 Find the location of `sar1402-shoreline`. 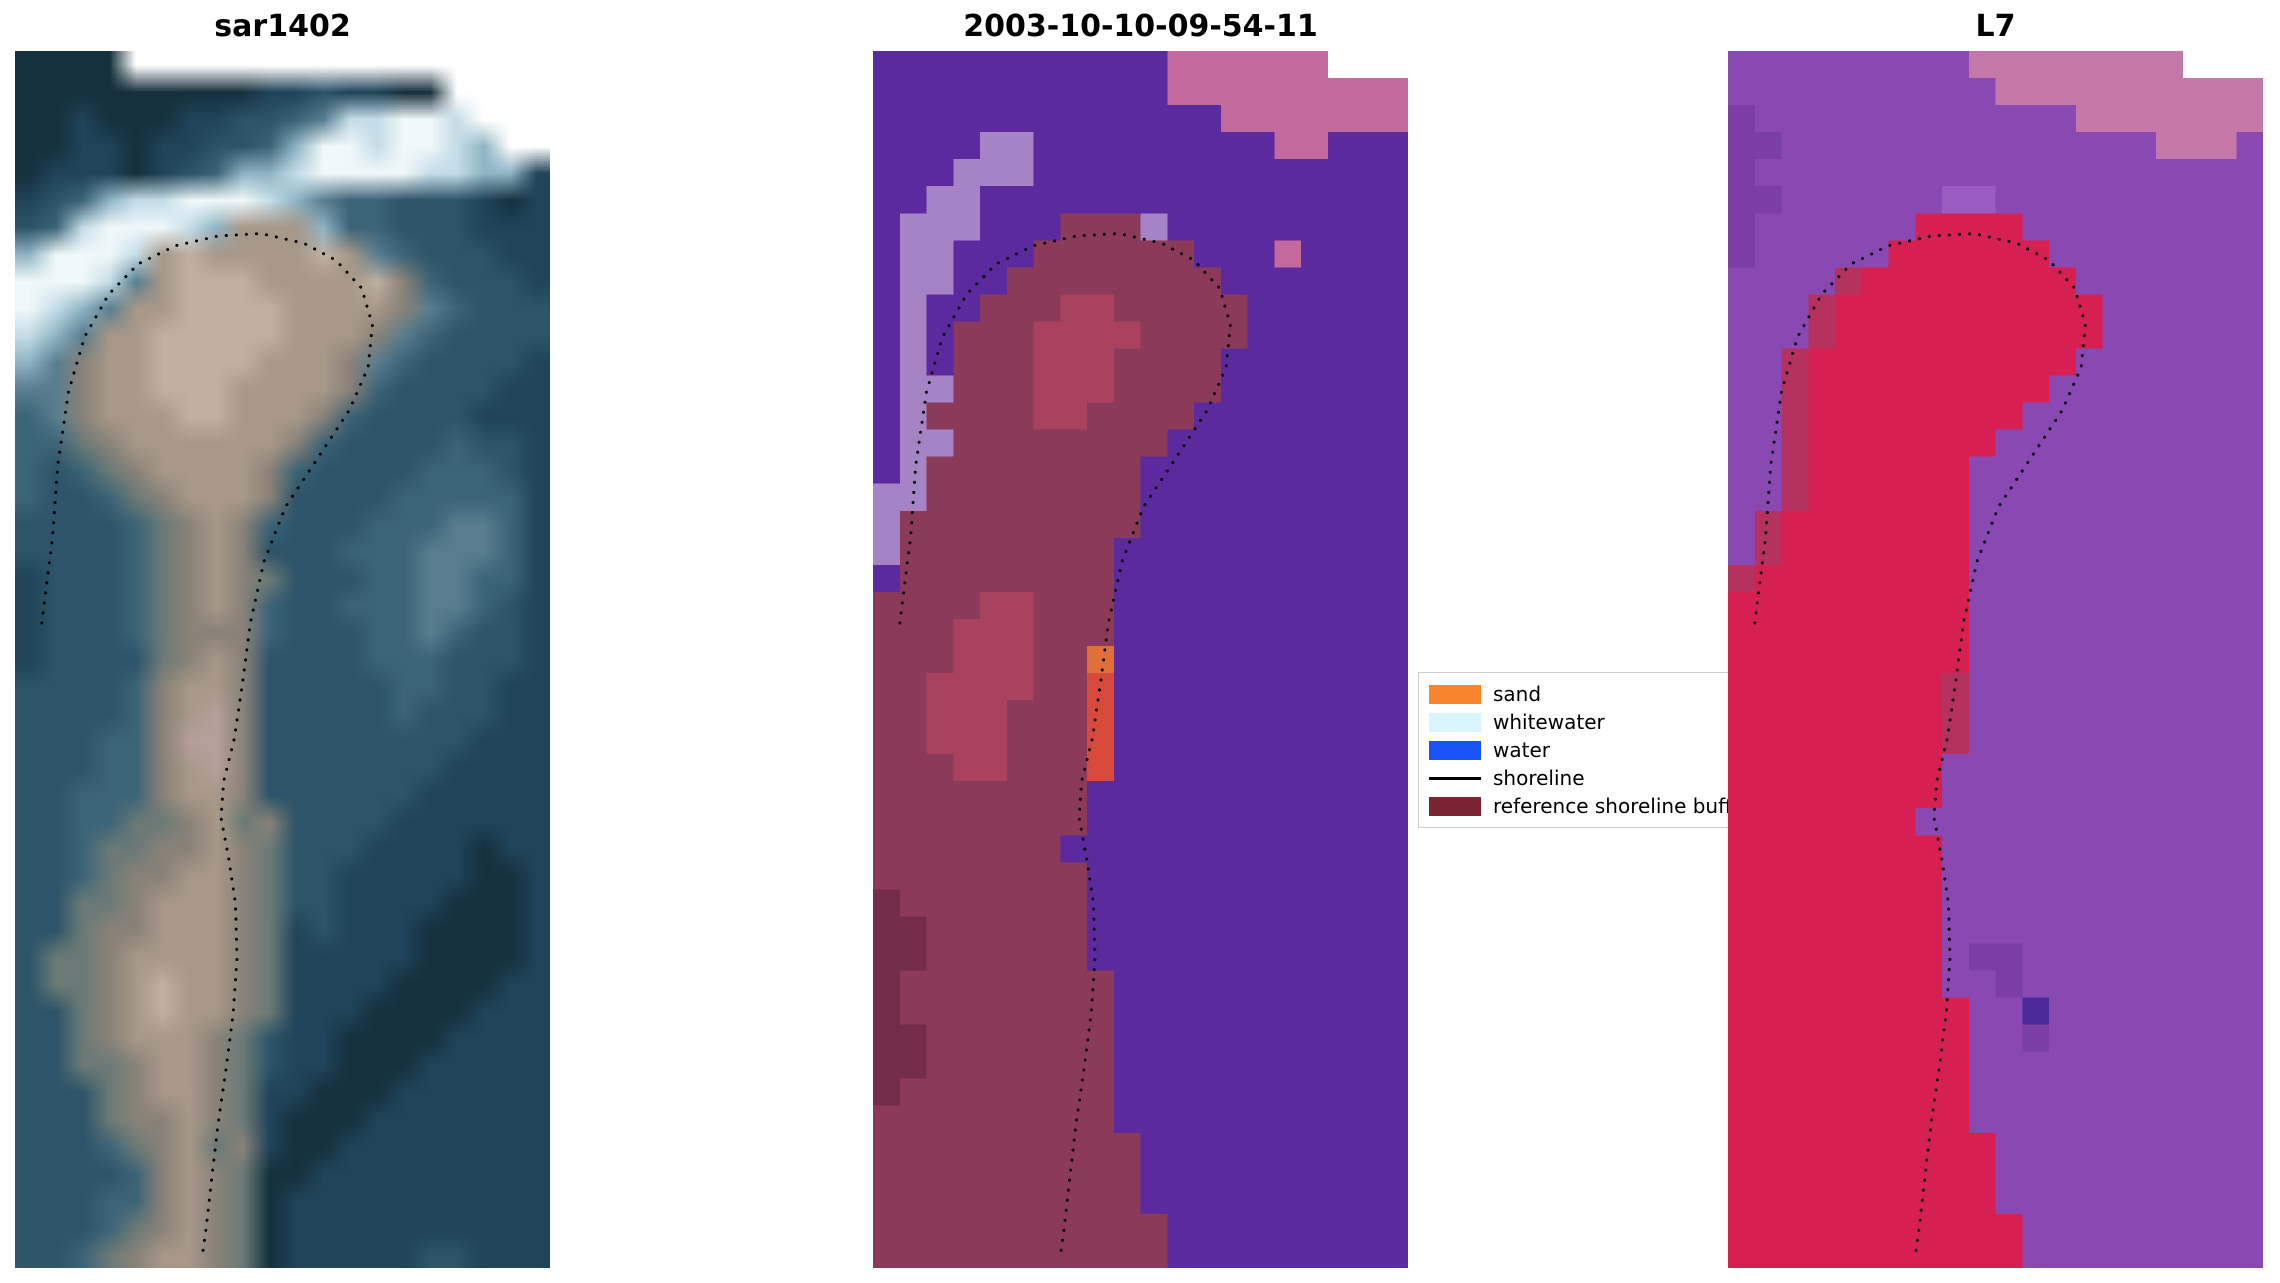

sar1402-shoreline is located at coordinates (207, 744).